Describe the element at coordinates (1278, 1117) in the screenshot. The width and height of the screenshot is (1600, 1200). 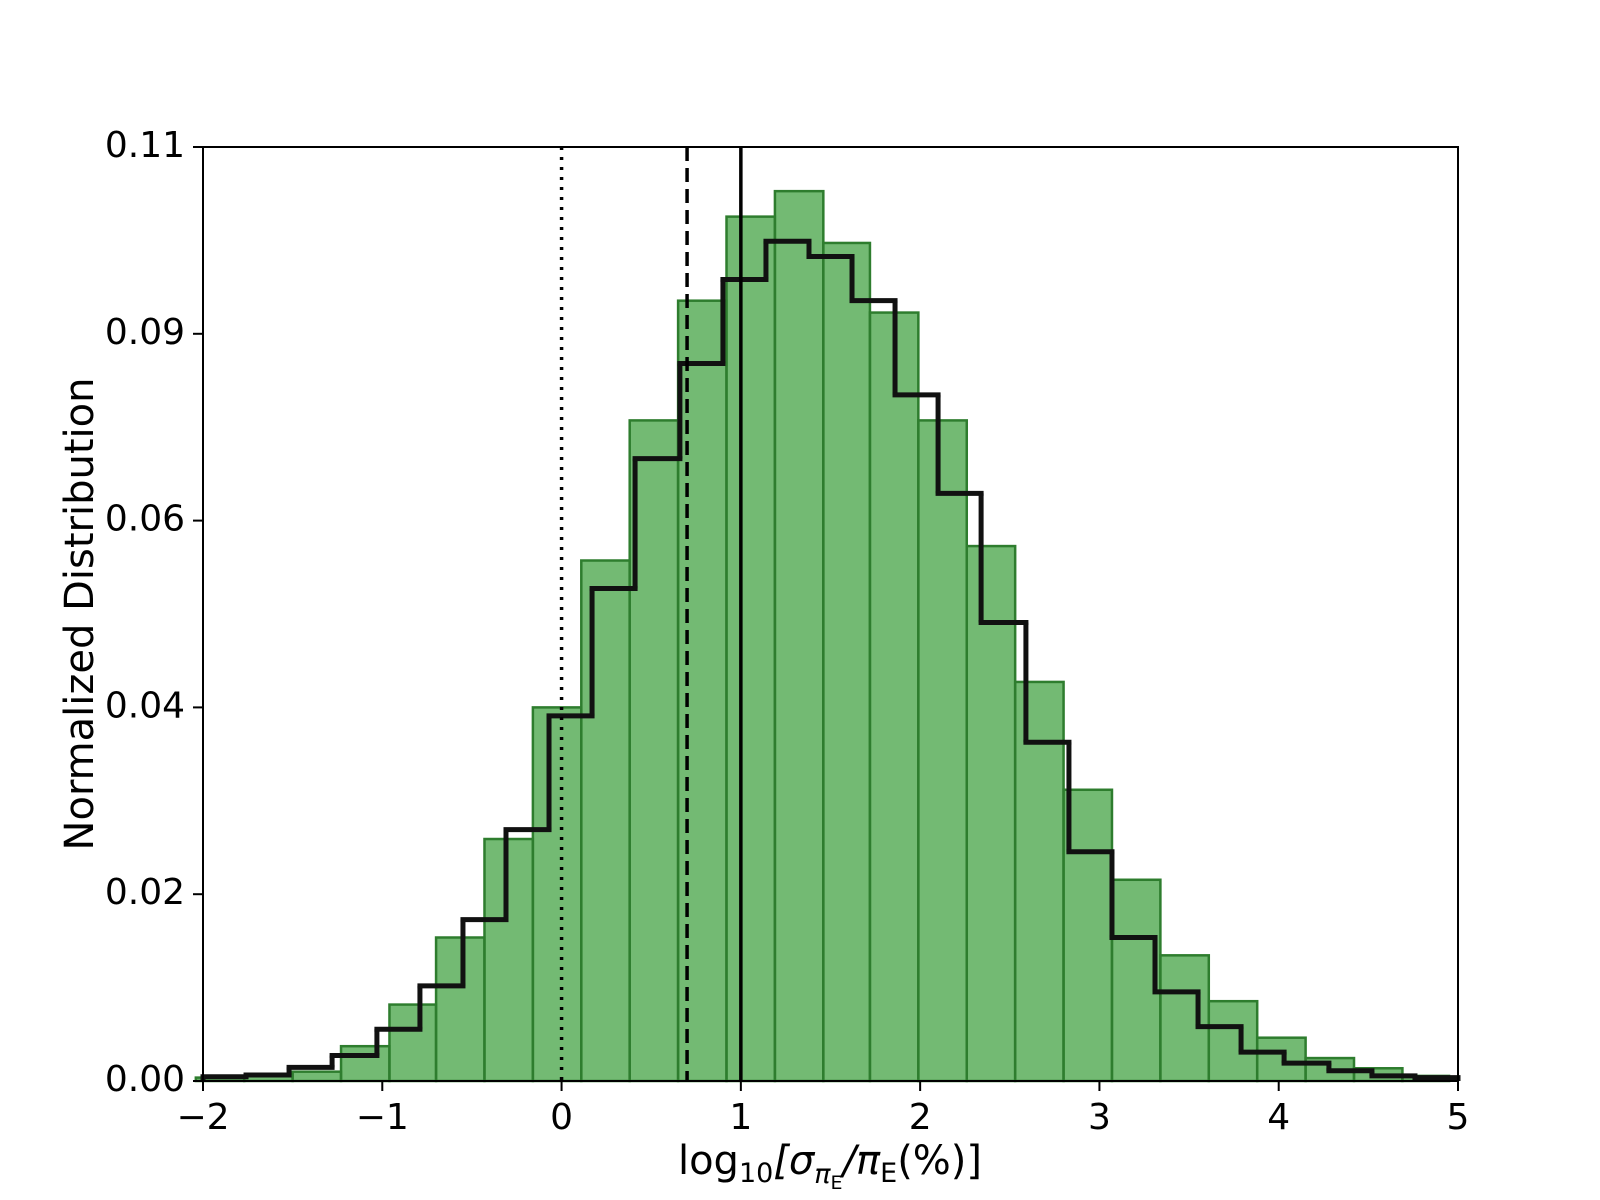
I see `x-tick-label: 4` at that location.